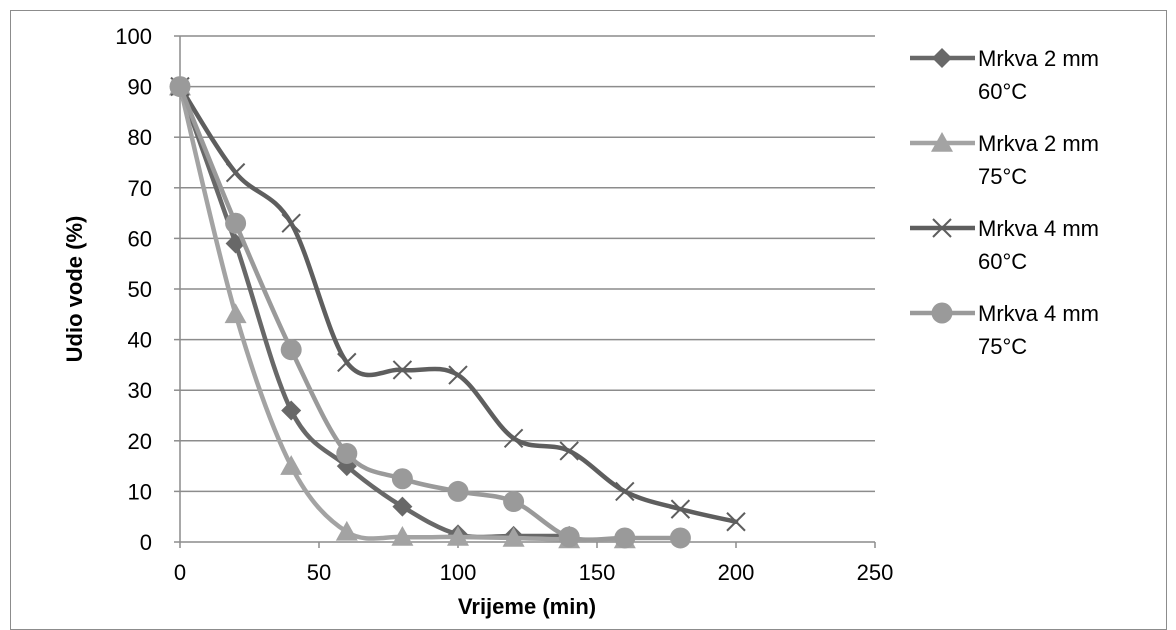 The image size is (1176, 630). I want to click on legend-item-mrkva-4-mm-75-c: Mrkva 4 mm 75°C, so click(1004, 330).